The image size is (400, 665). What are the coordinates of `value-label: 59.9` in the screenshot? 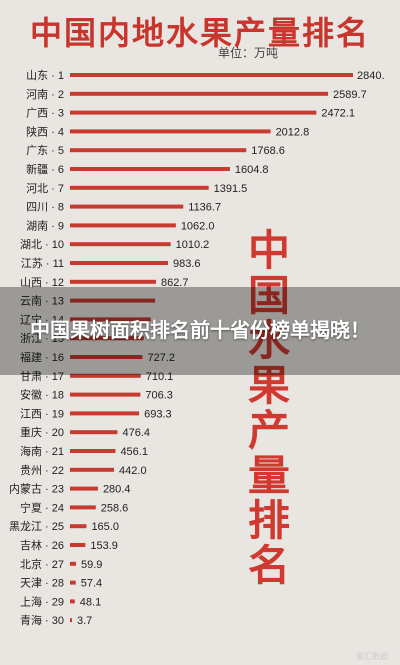 It's located at (91, 565).